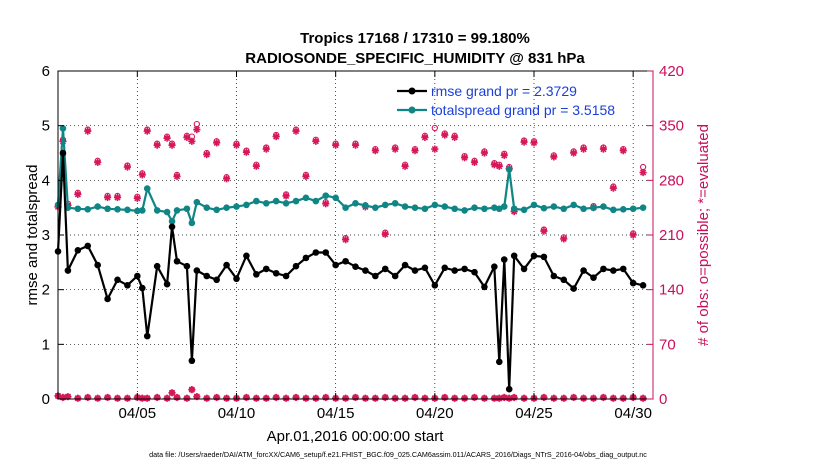  I want to click on y-tick-label-left: 1, so click(46, 344).